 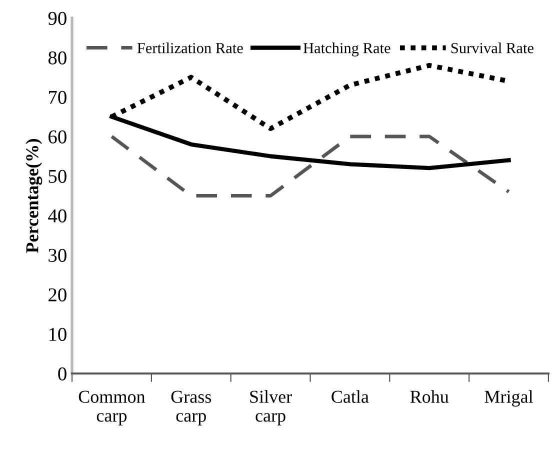 I want to click on y-tick-label: 40, so click(x=57, y=215).